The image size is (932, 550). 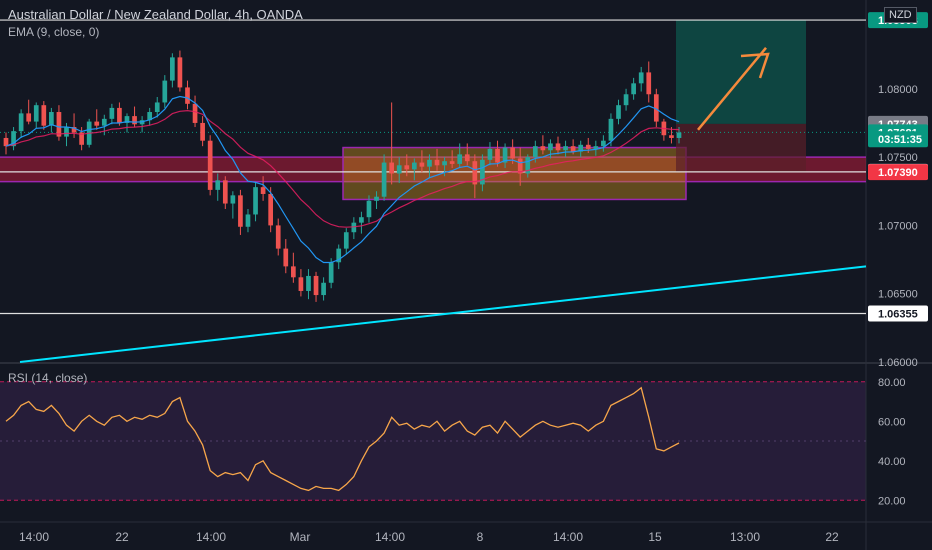 I want to click on price-tick-label: 1.06000, so click(x=898, y=363).